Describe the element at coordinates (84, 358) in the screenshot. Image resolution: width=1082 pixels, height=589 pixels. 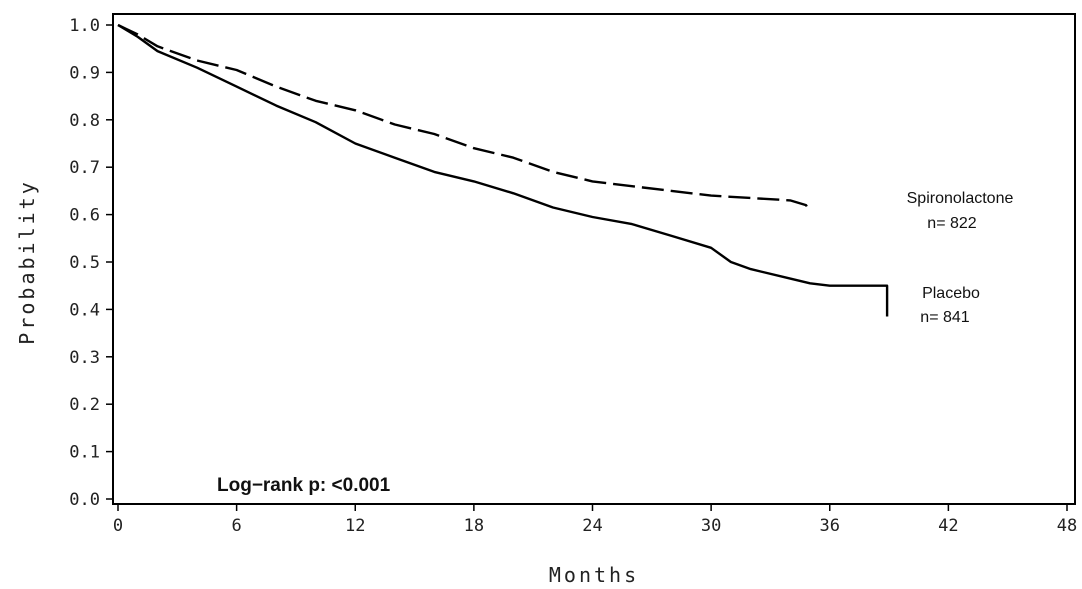
I see `y-tick-label: 0.3` at that location.